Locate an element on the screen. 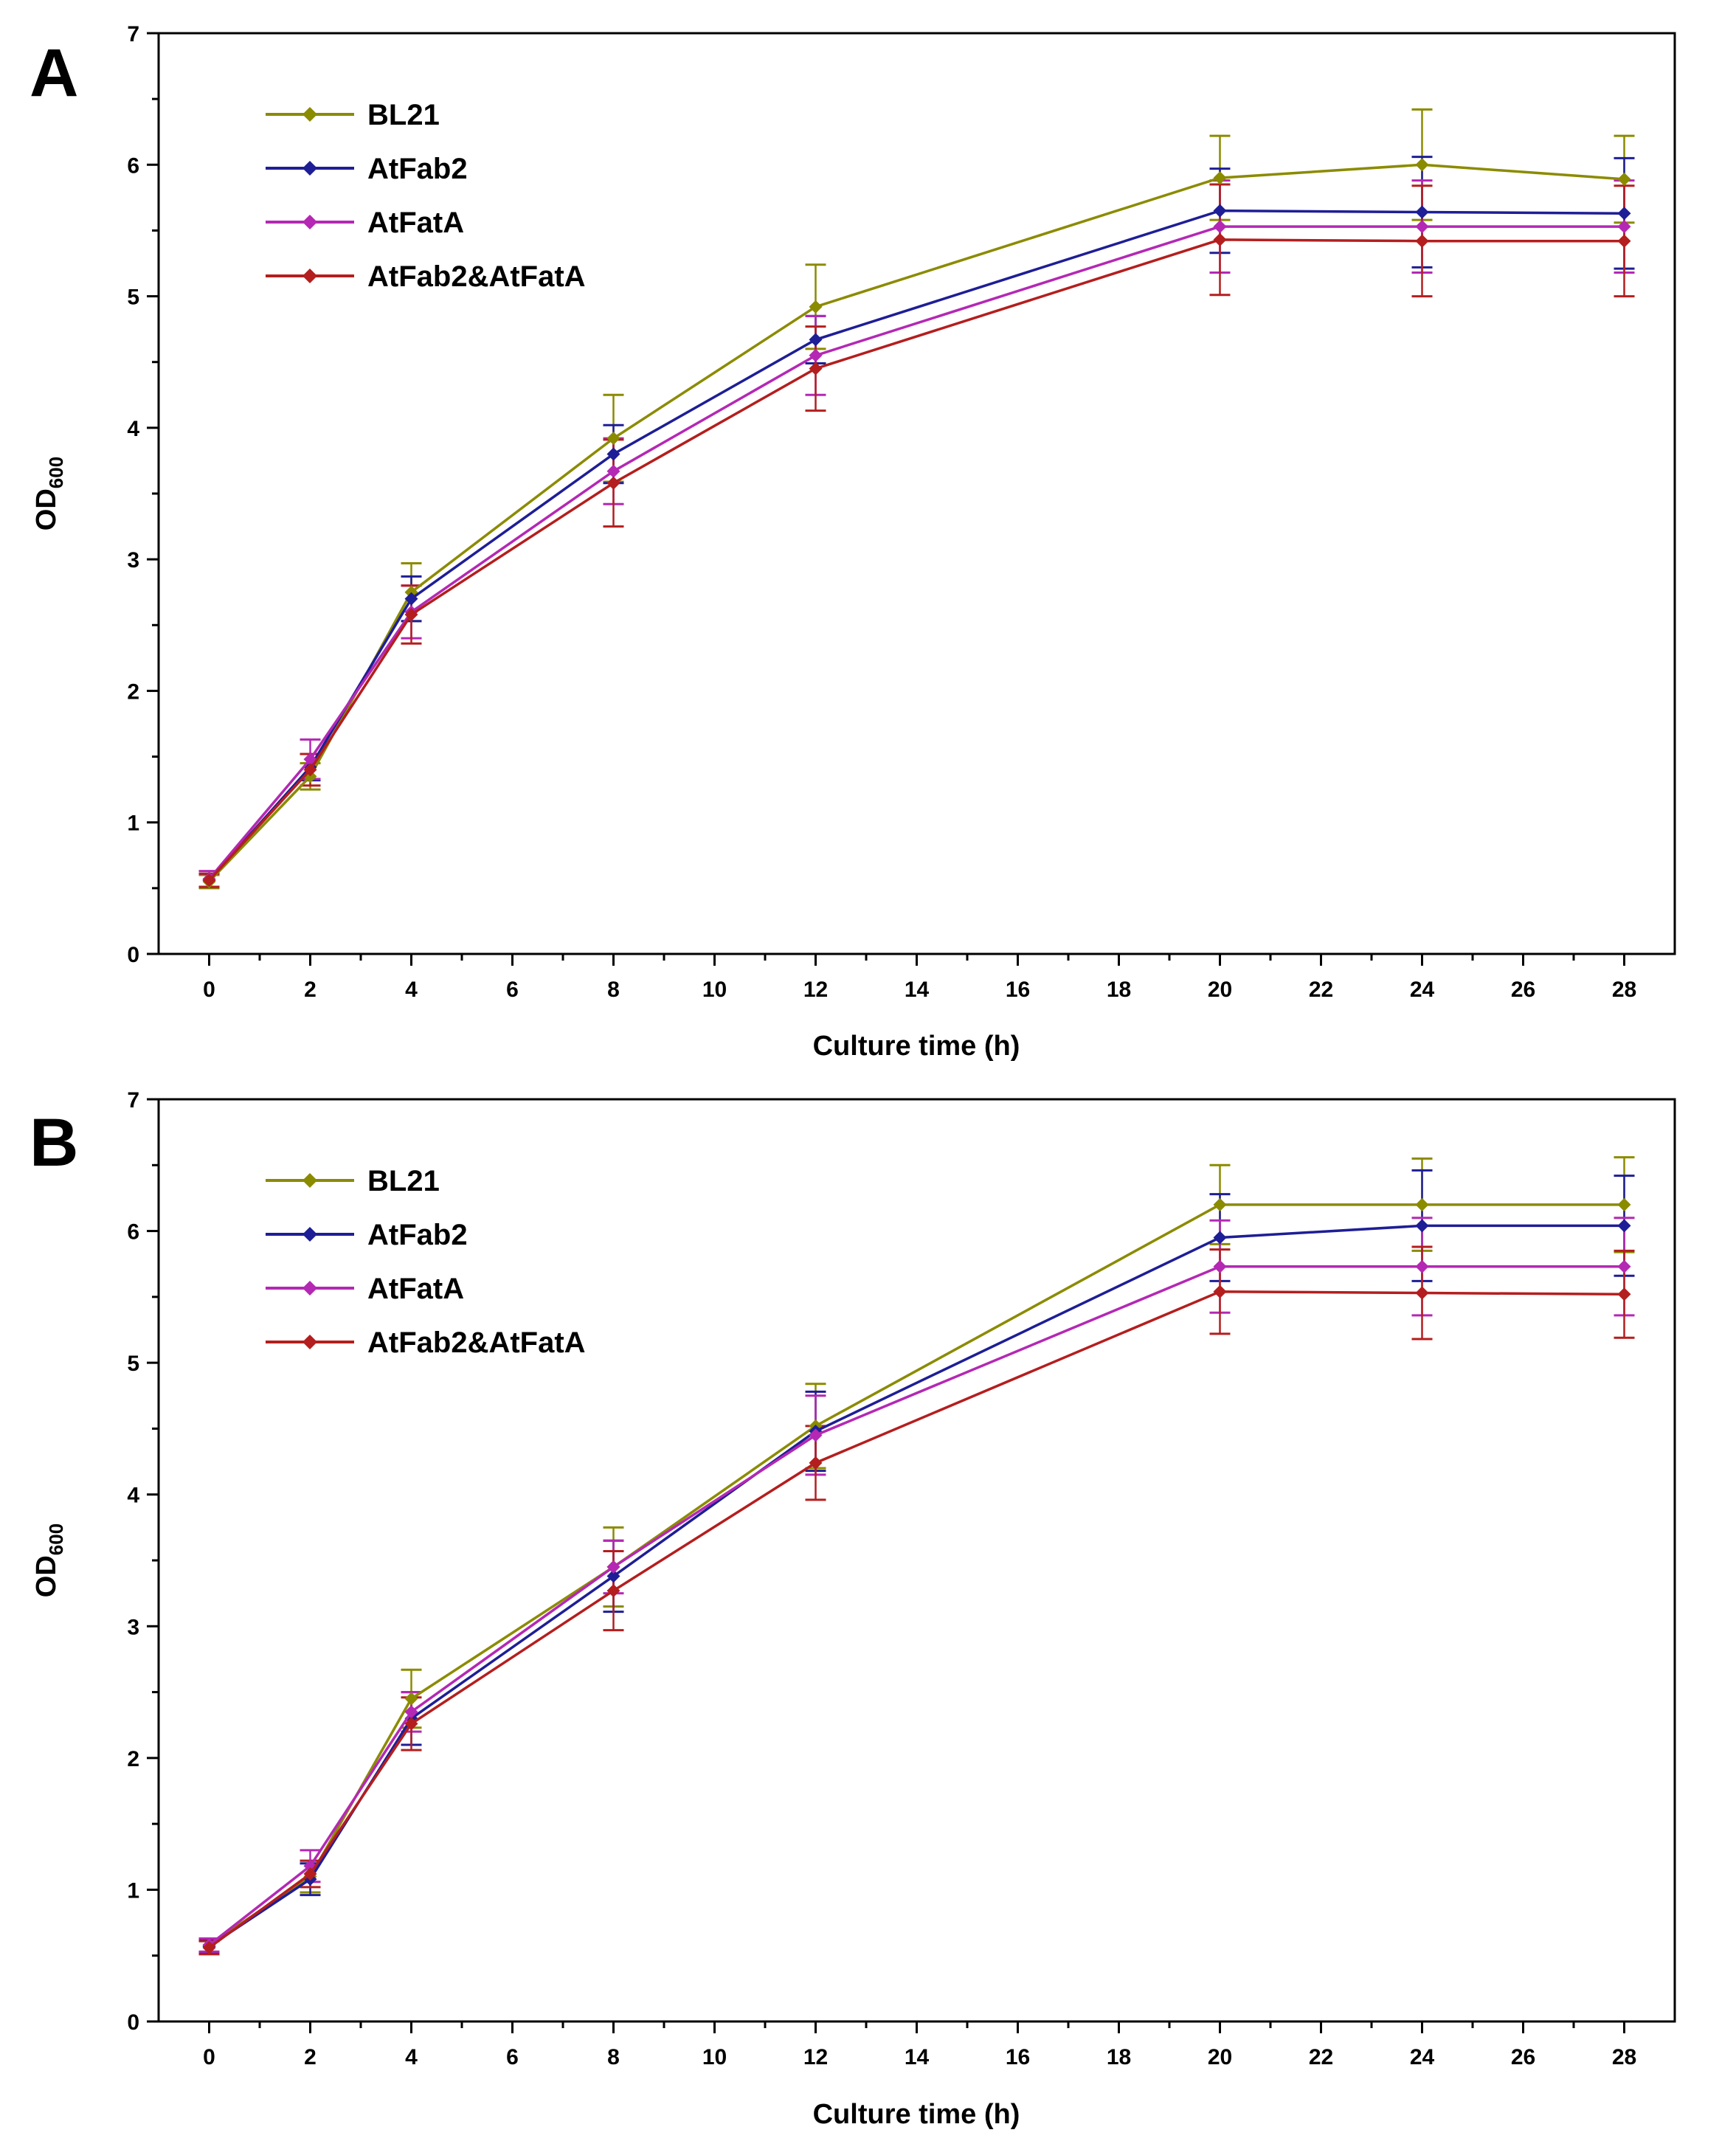 The height and width of the screenshot is (2141, 1736). y-tick-label: 7 is located at coordinates (133, 1100).